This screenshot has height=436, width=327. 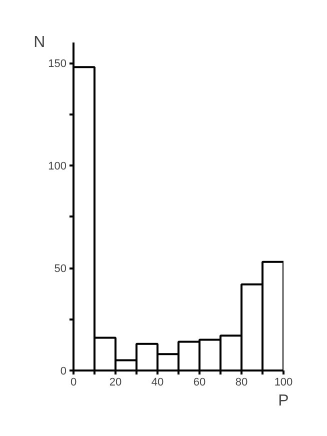 I want to click on y-tick-label: 150, so click(x=57, y=64).